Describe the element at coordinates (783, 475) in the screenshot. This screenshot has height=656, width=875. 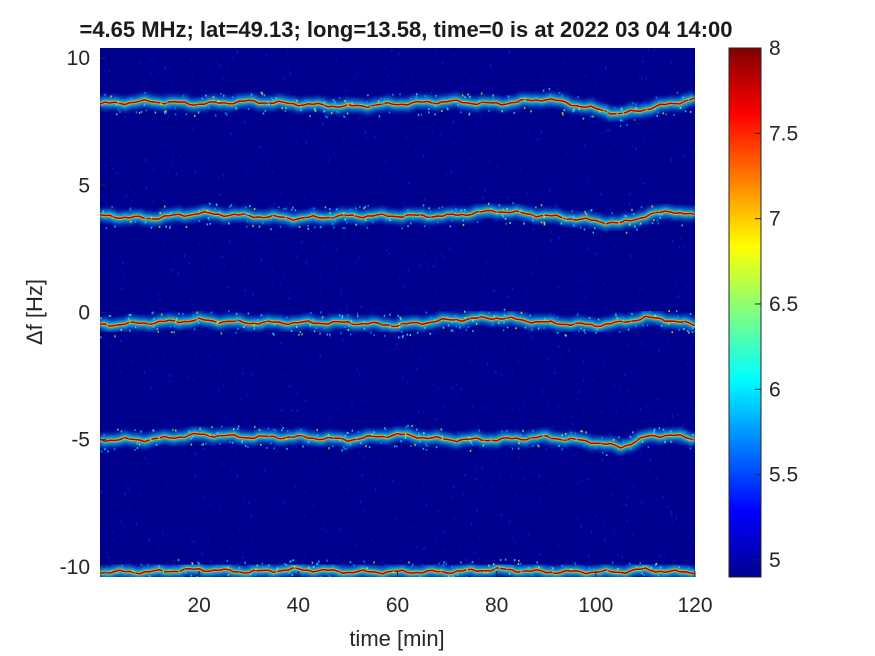
I see `colorbar-tick-label: 5.5` at that location.